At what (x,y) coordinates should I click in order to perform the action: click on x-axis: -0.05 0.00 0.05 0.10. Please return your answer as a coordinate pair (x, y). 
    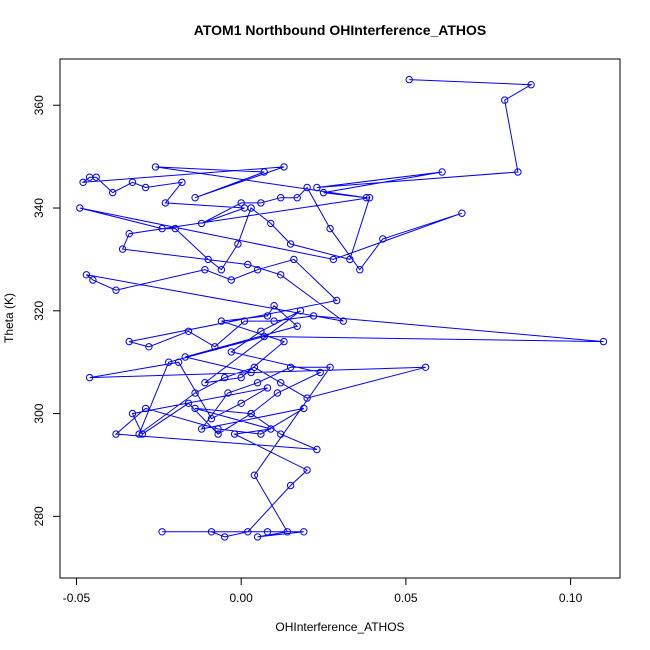
    Looking at the image, I should click on (323, 591).